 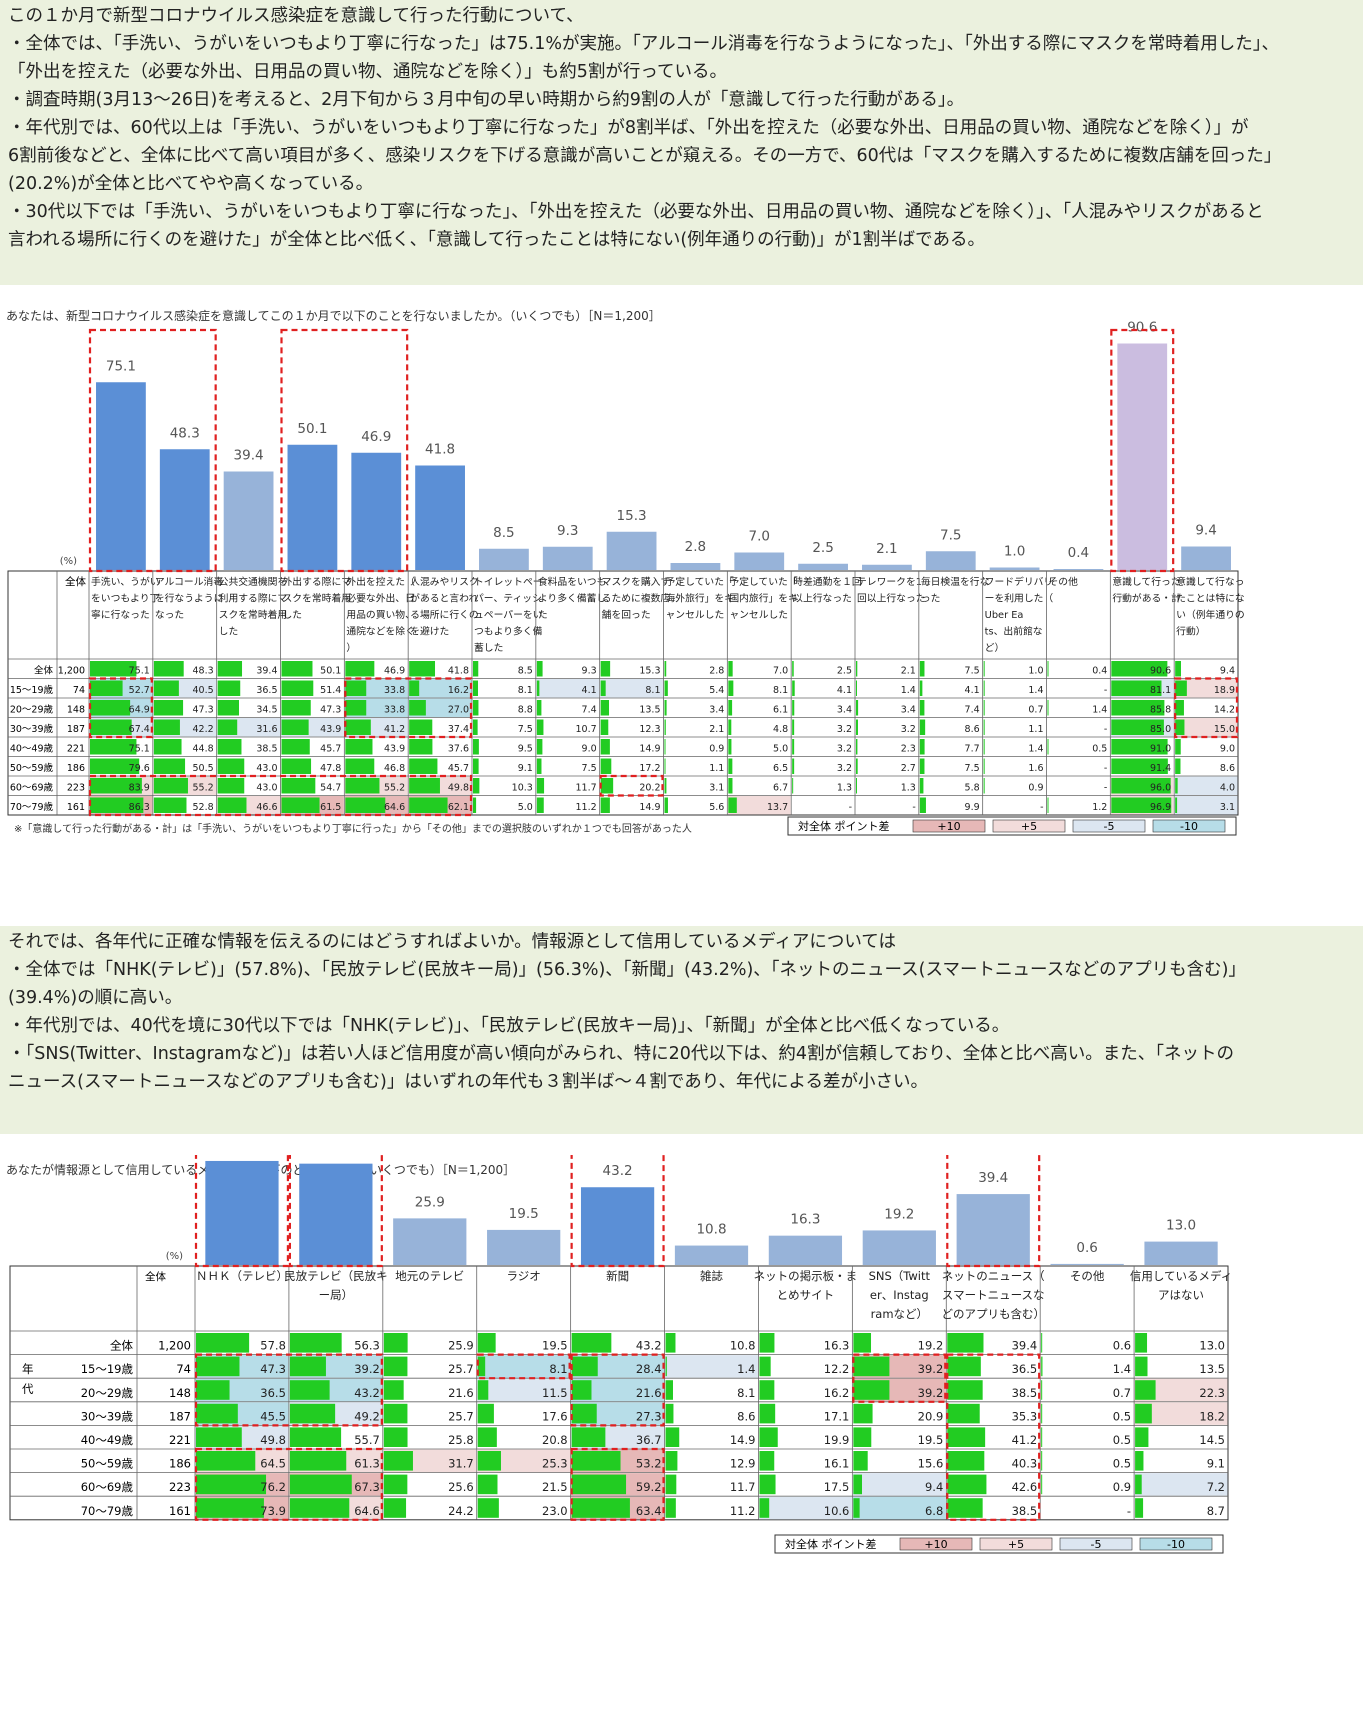 I want to click on bar-value-label: 2.8, so click(x=695, y=547).